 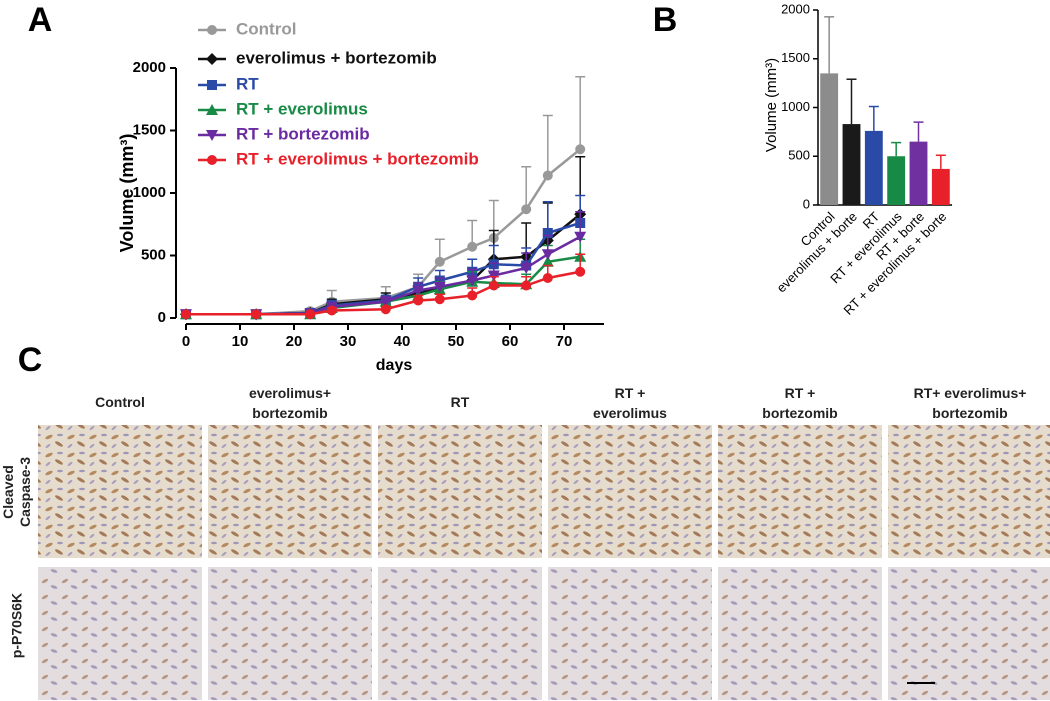 I want to click on row-label: p-P70S6K, so click(x=16, y=625).